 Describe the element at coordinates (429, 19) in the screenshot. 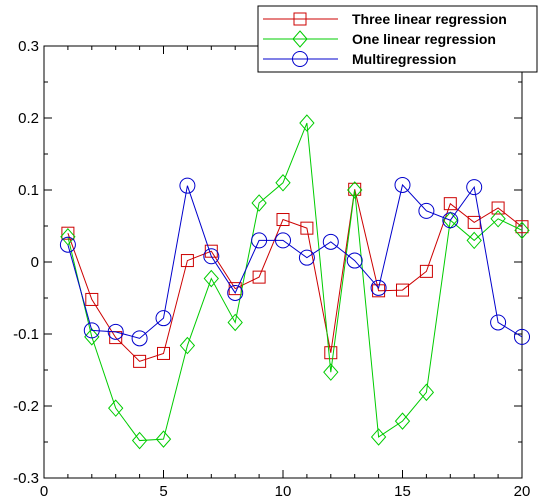

I see `legend-label: Three linear regression` at that location.